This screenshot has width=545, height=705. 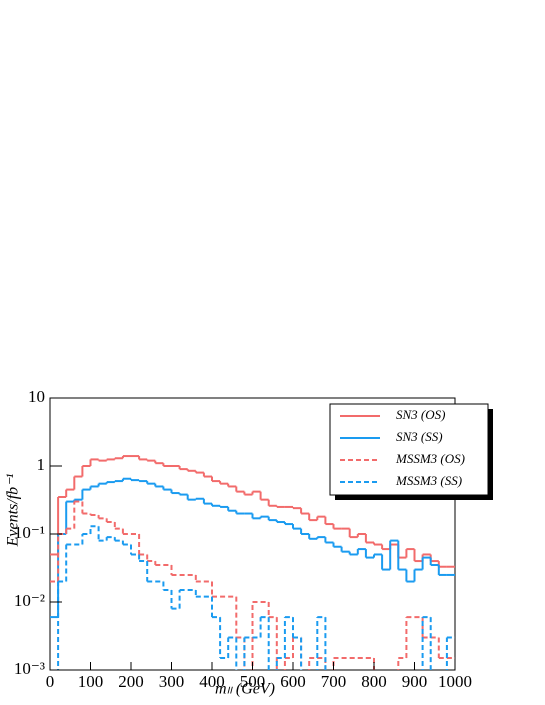 I want to click on x-tick-label: 0, so click(x=50, y=681).